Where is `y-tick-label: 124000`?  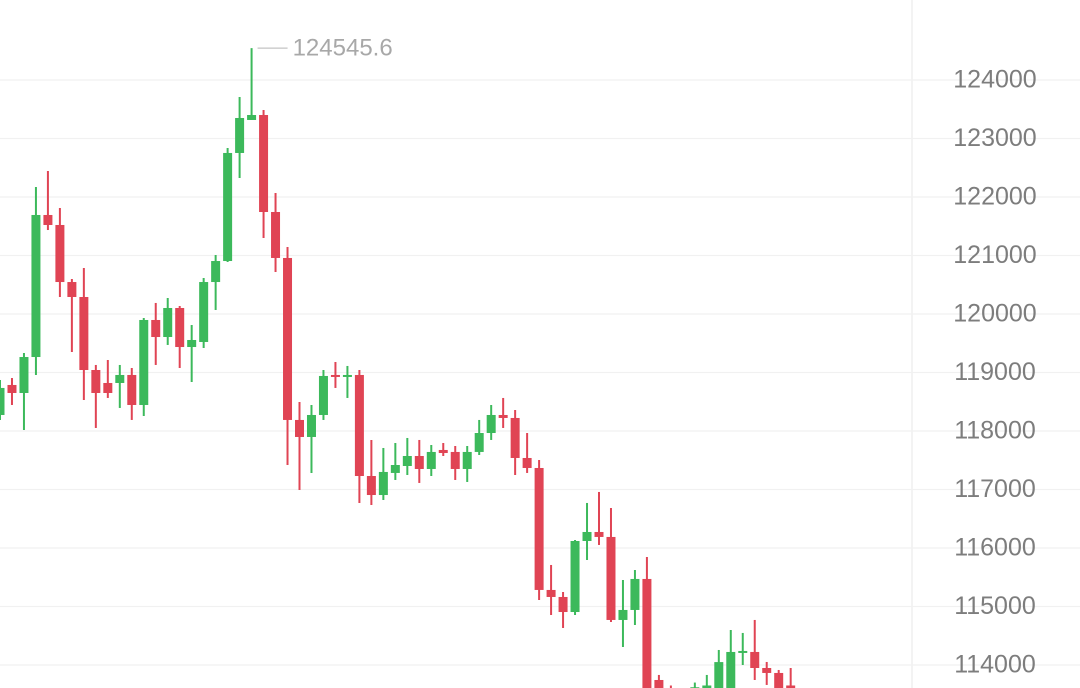
y-tick-label: 124000 is located at coordinates (994, 80).